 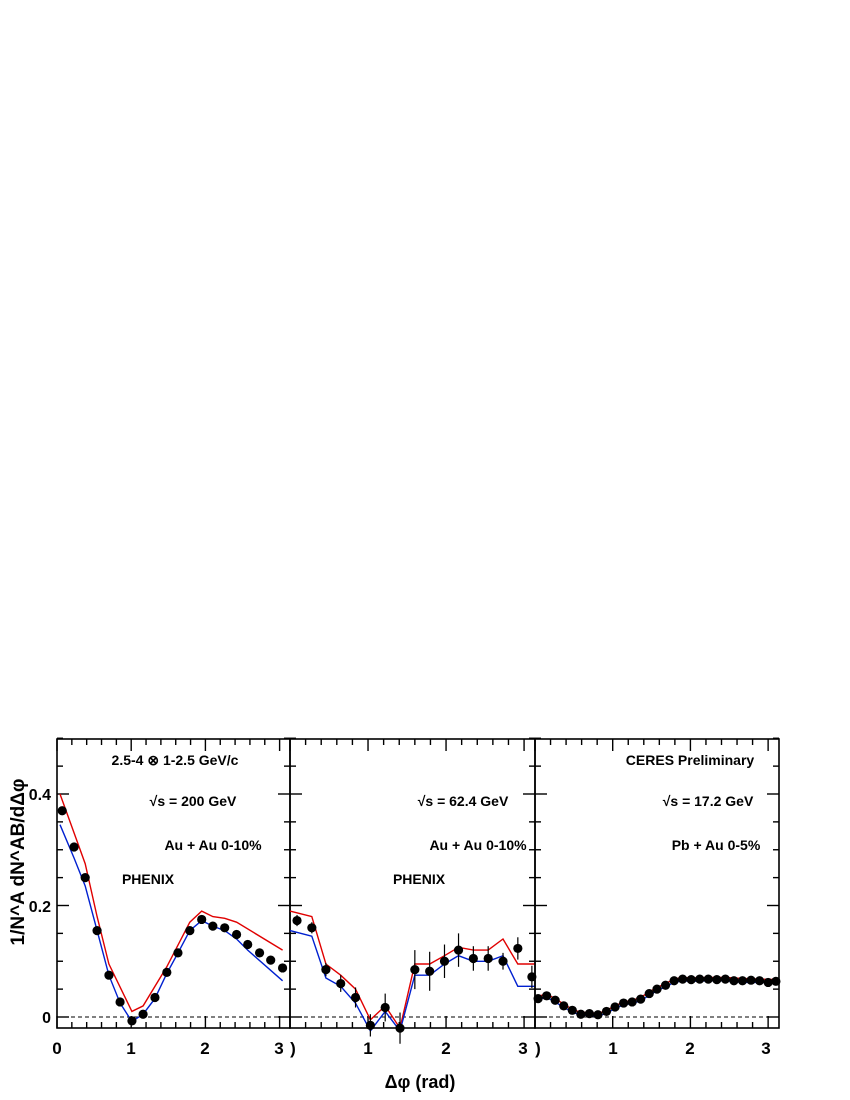 I want to click on x-tick-label: 0, so click(x=56, y=1048).